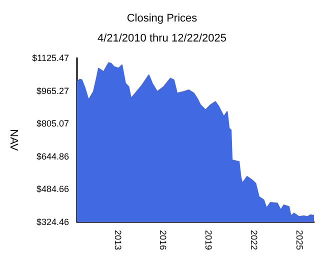 This screenshot has width=324, height=267. I want to click on x-tick-label: 2019, so click(209, 240).